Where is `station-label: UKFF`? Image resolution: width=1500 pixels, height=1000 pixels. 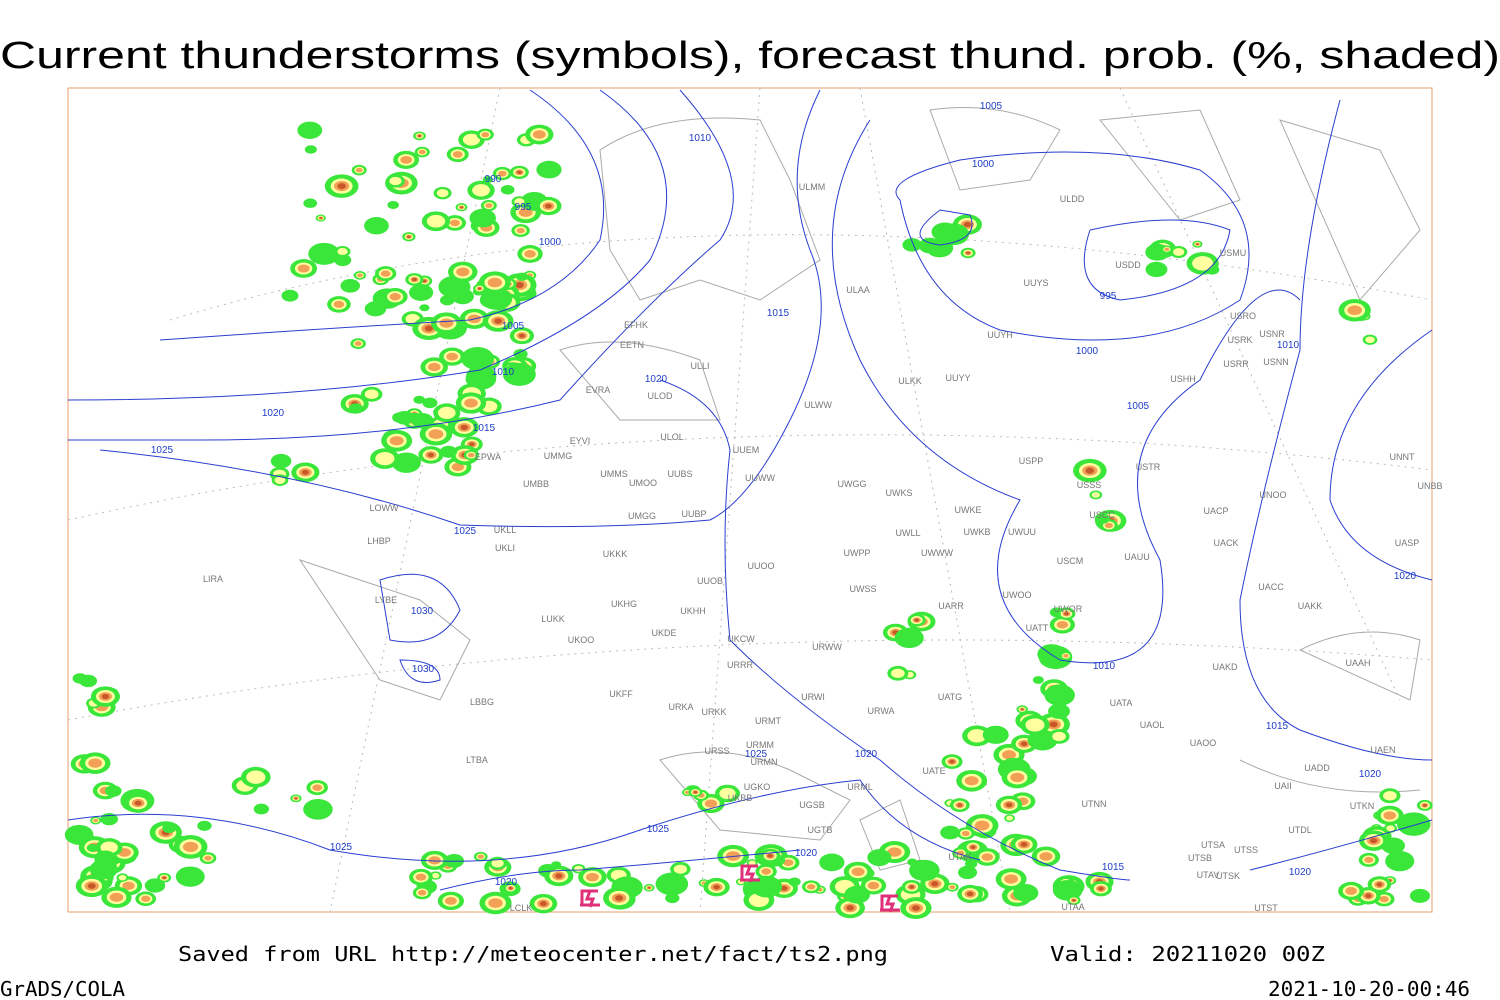
station-label: UKFF is located at coordinates (621, 694).